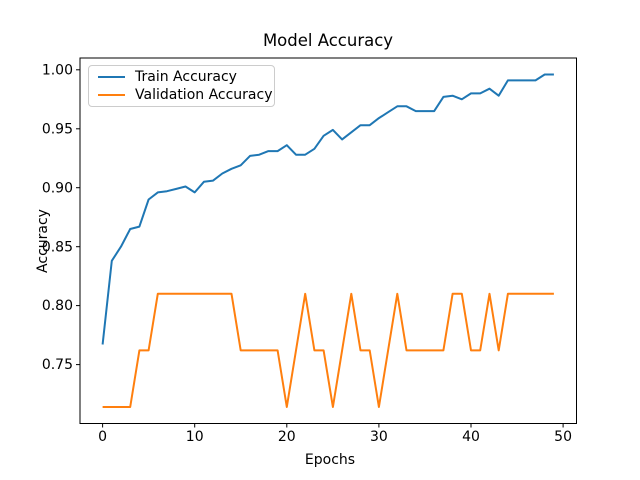 The width and height of the screenshot is (640, 480). Describe the element at coordinates (379, 437) in the screenshot. I see `x-tick-label: 30` at that location.